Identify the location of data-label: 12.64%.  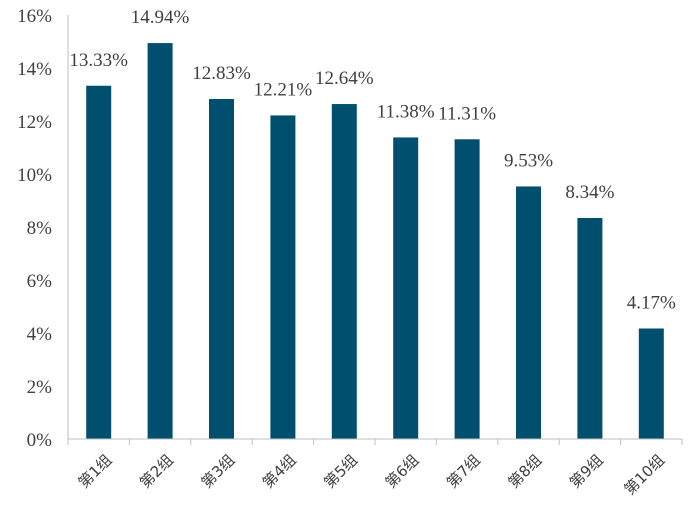
(344, 78).